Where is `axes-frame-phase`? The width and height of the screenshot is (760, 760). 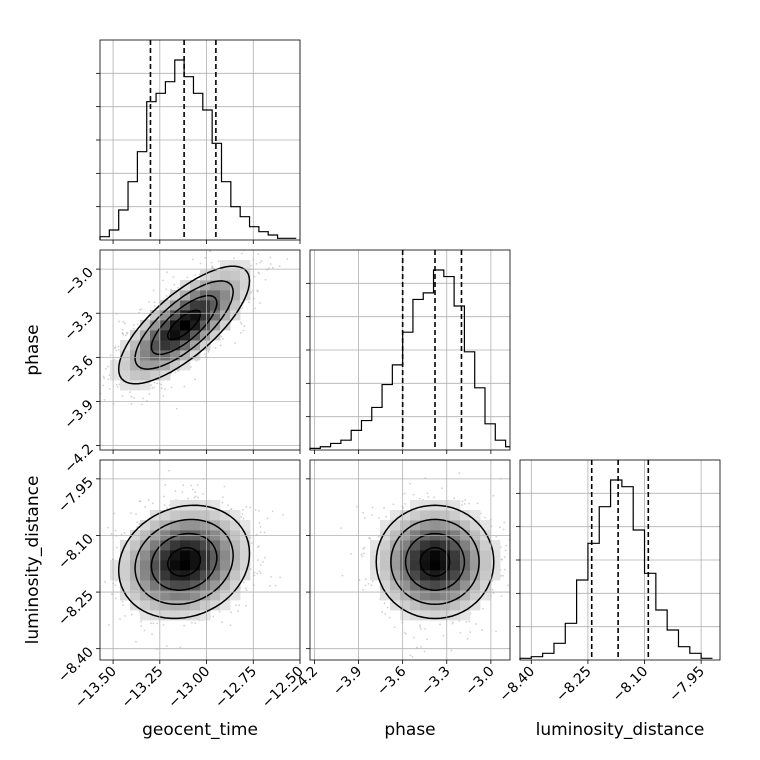
axes-frame-phase is located at coordinates (410, 350).